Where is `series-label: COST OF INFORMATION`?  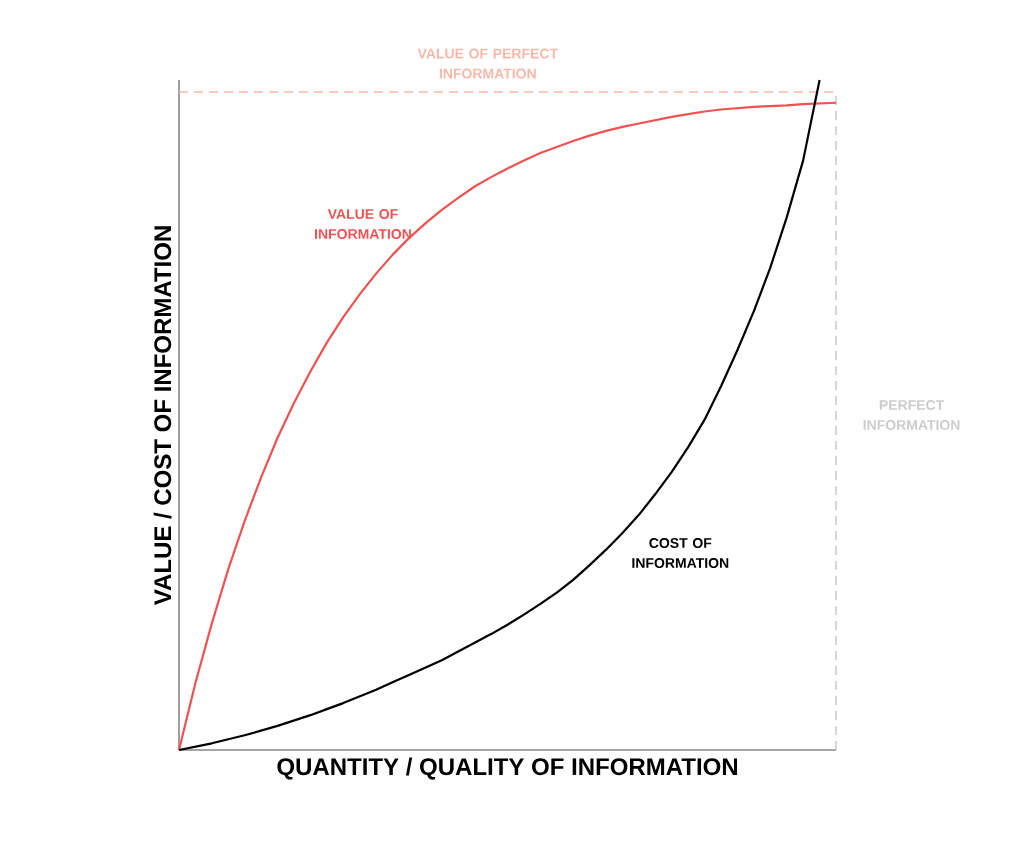 series-label: COST OF INFORMATION is located at coordinates (680, 553).